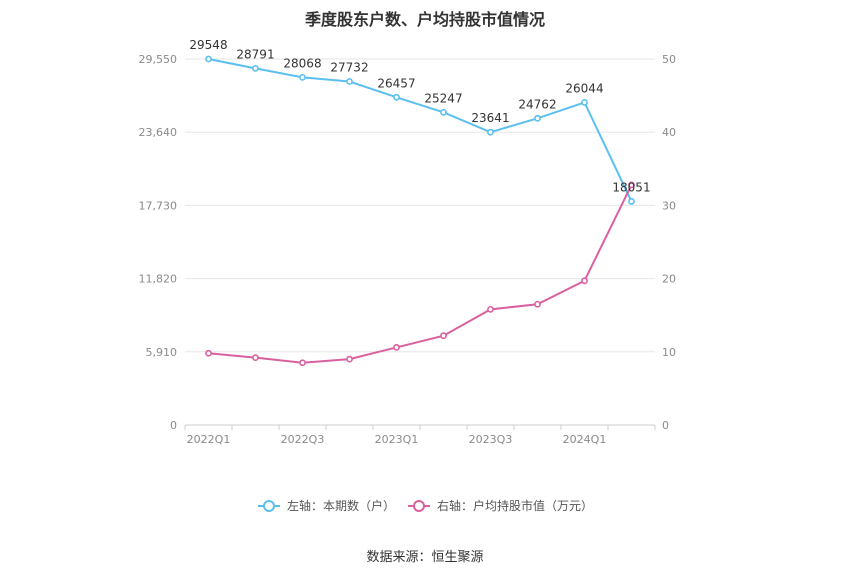 The image size is (850, 575). I want to click on left-axis-ticks: 0 5,910 11,820 17,730 23,640 29,550, so click(158, 242).